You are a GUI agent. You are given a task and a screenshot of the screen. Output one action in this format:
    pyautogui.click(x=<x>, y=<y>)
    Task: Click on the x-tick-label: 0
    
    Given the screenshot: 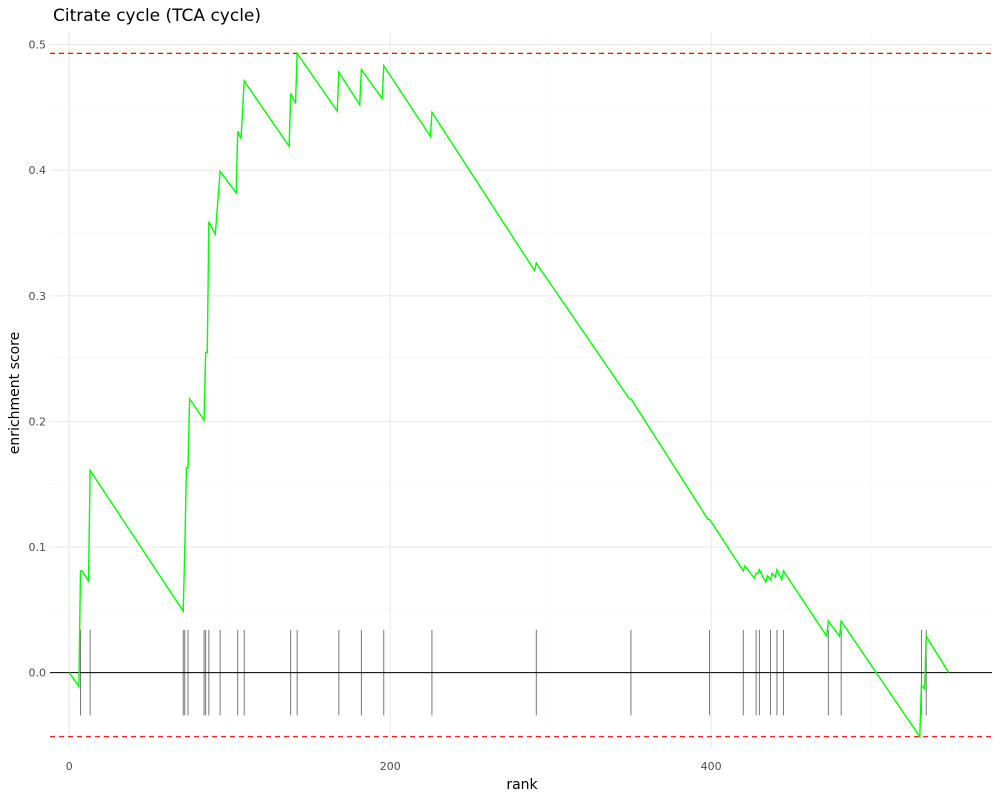 What is the action you would take?
    pyautogui.click(x=69, y=766)
    